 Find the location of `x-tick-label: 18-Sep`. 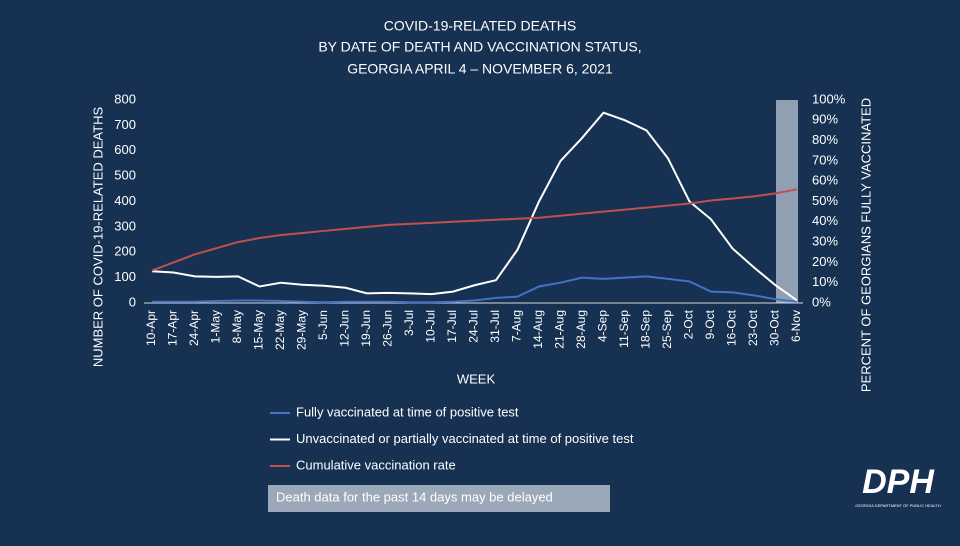

x-tick-label: 18-Sep is located at coordinates (646, 329).